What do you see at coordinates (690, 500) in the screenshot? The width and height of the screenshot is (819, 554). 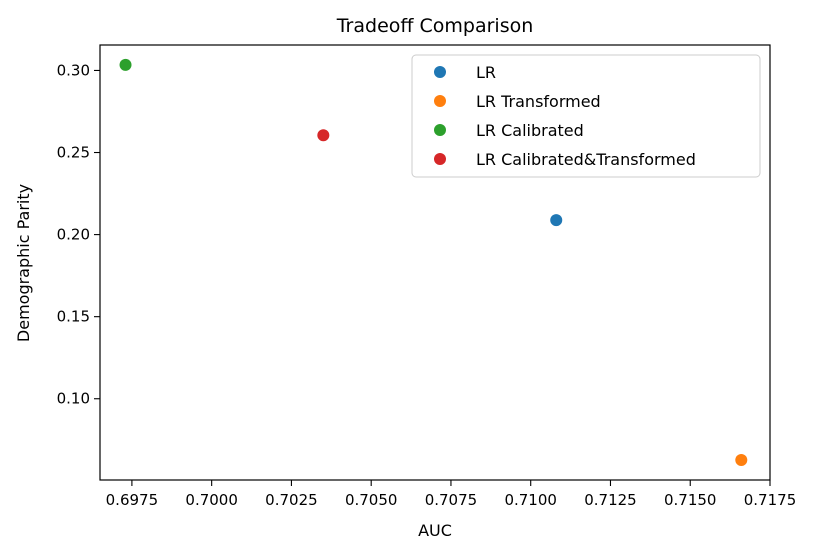 I see `x-tick-label: 0.7150` at bounding box center [690, 500].